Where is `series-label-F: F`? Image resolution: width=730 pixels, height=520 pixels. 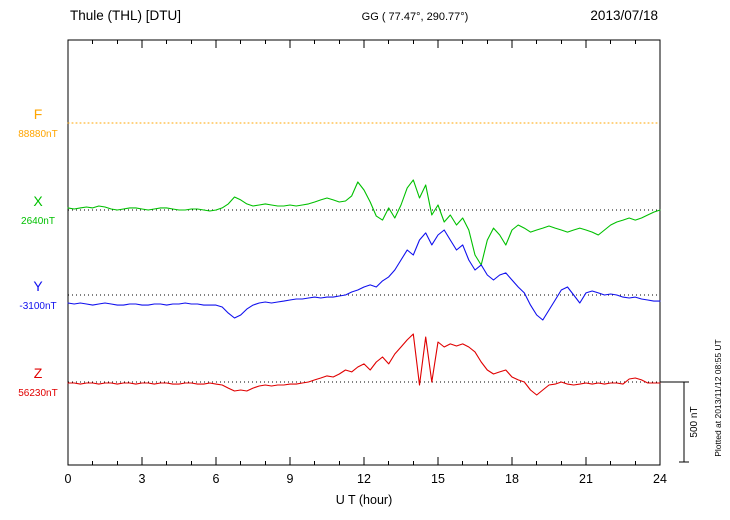 series-label-F: F is located at coordinates (38, 114).